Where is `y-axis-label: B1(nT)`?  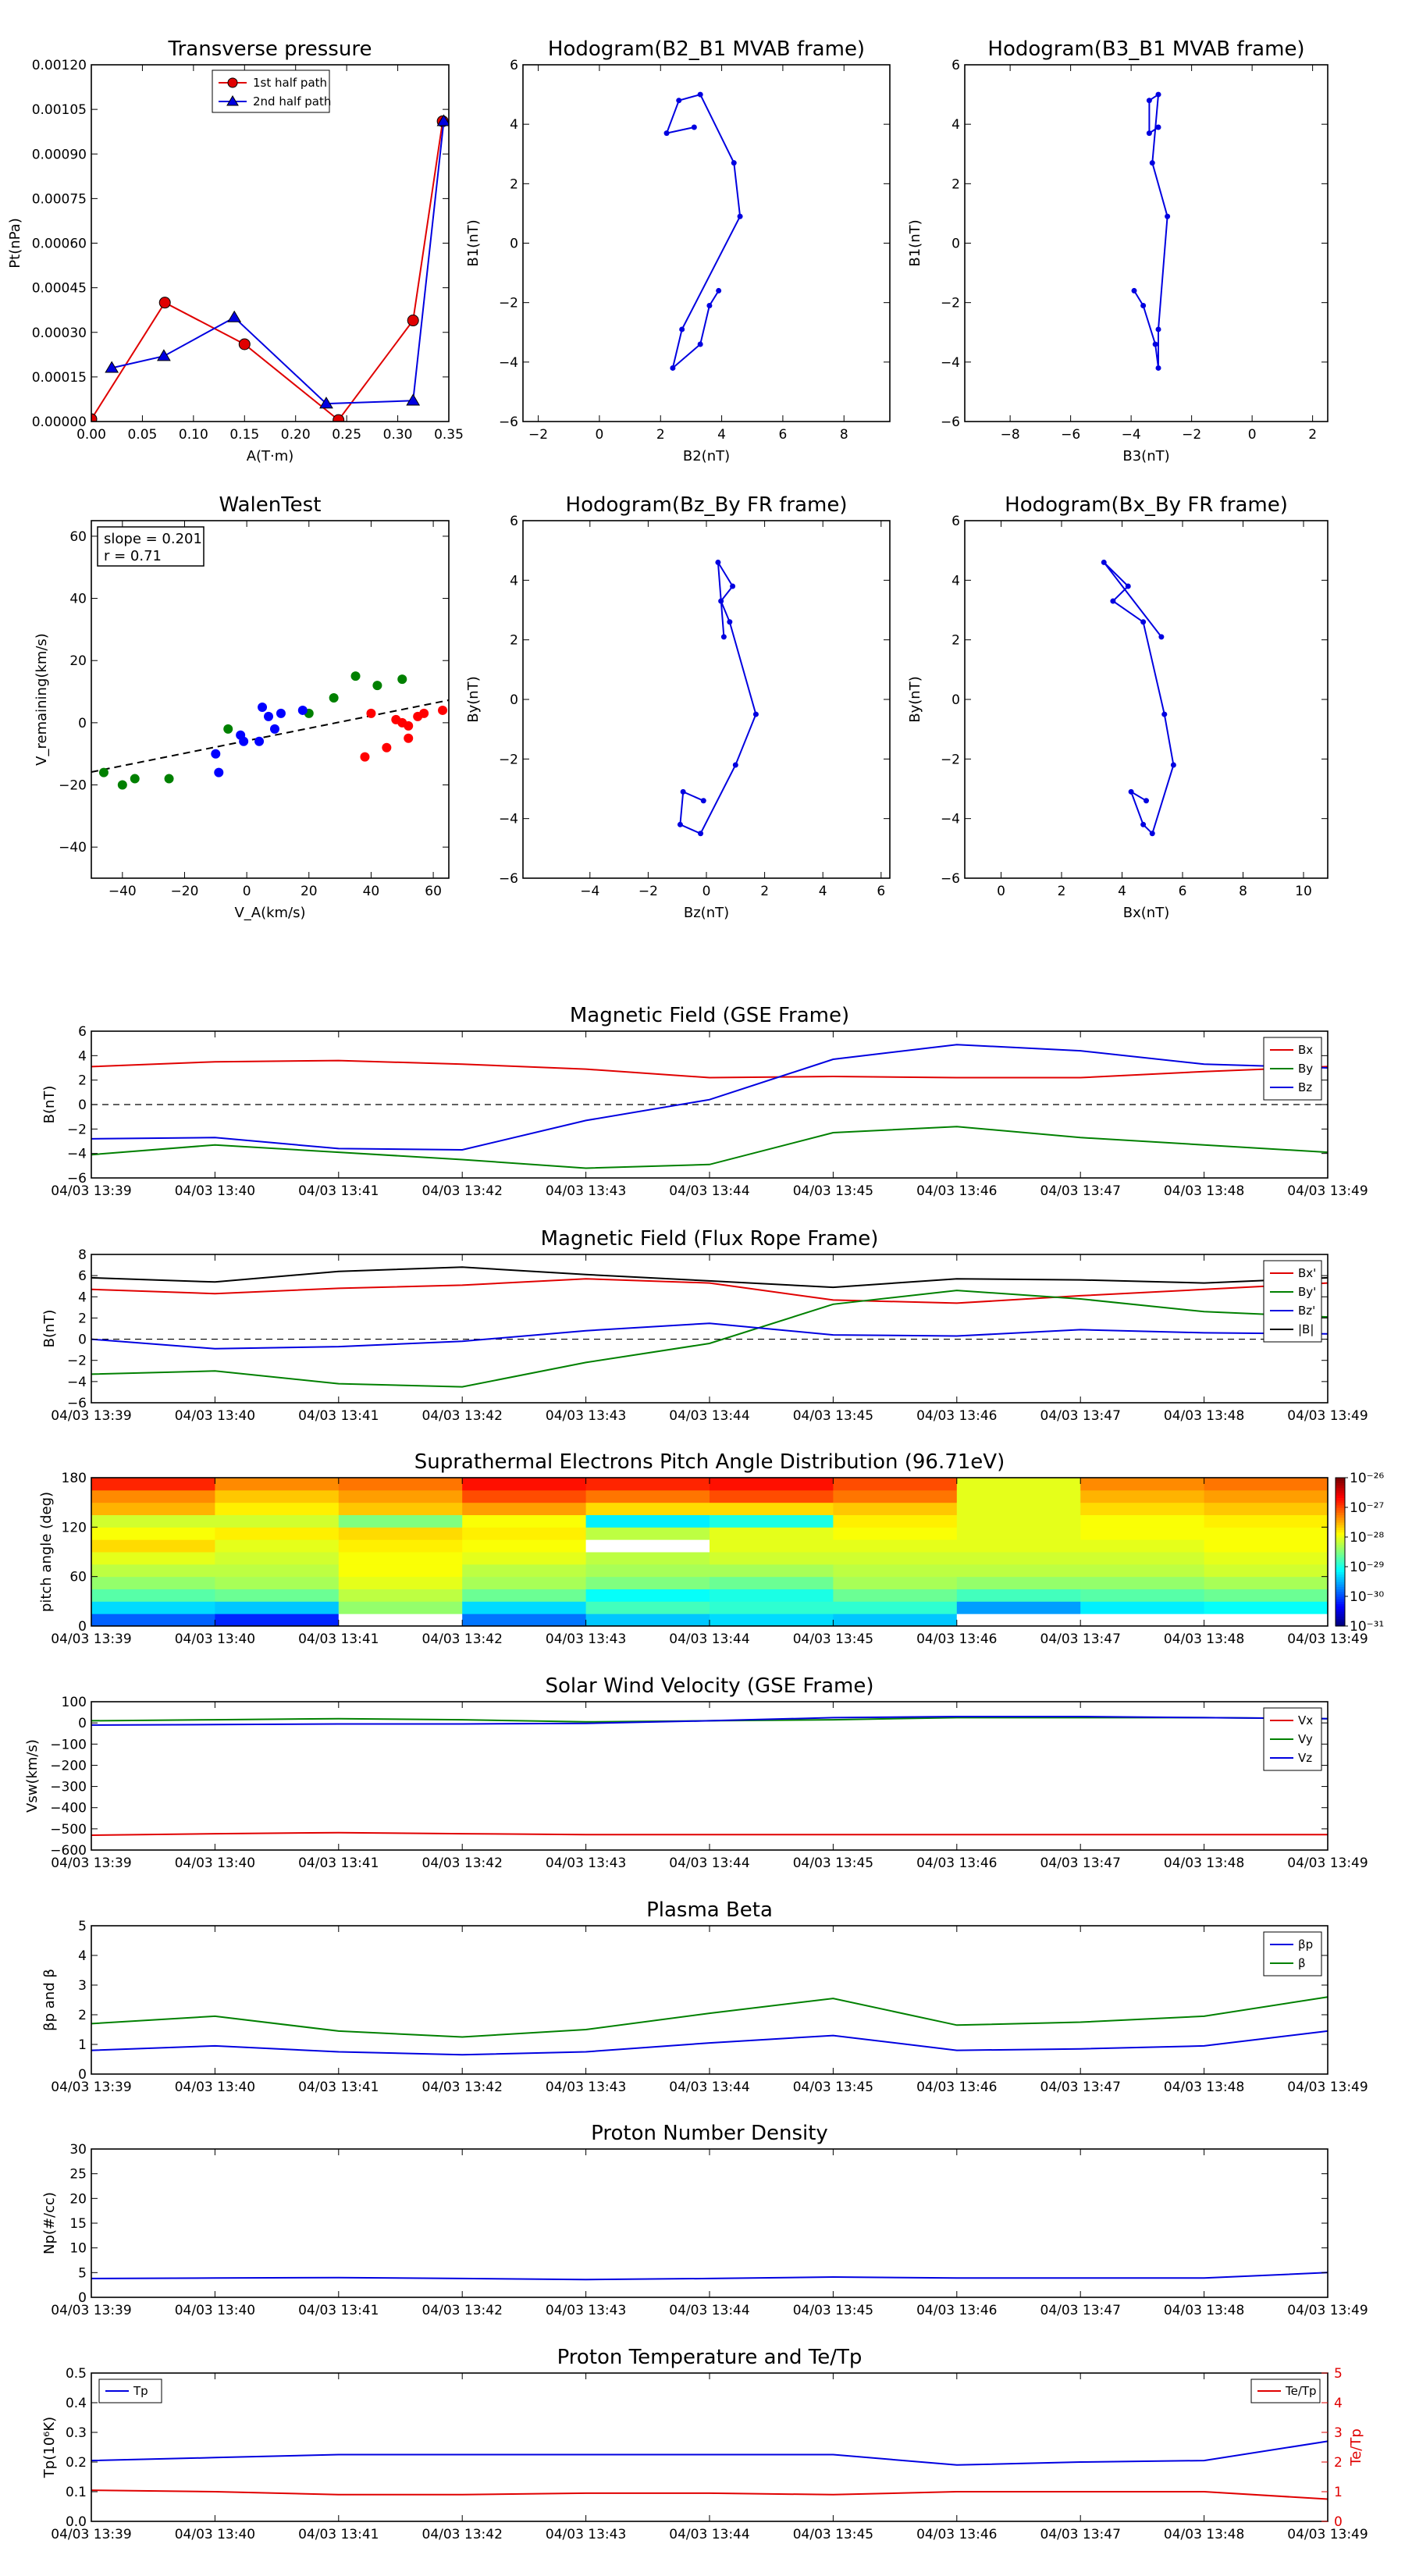
y-axis-label: B1(nT) is located at coordinates (915, 242).